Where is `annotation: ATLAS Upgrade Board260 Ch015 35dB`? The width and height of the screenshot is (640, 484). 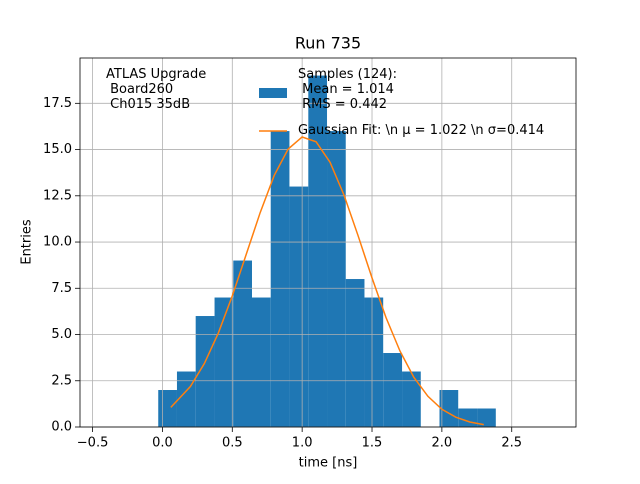
annotation: ATLAS Upgrade Board260 Ch015 35dB is located at coordinates (156, 89).